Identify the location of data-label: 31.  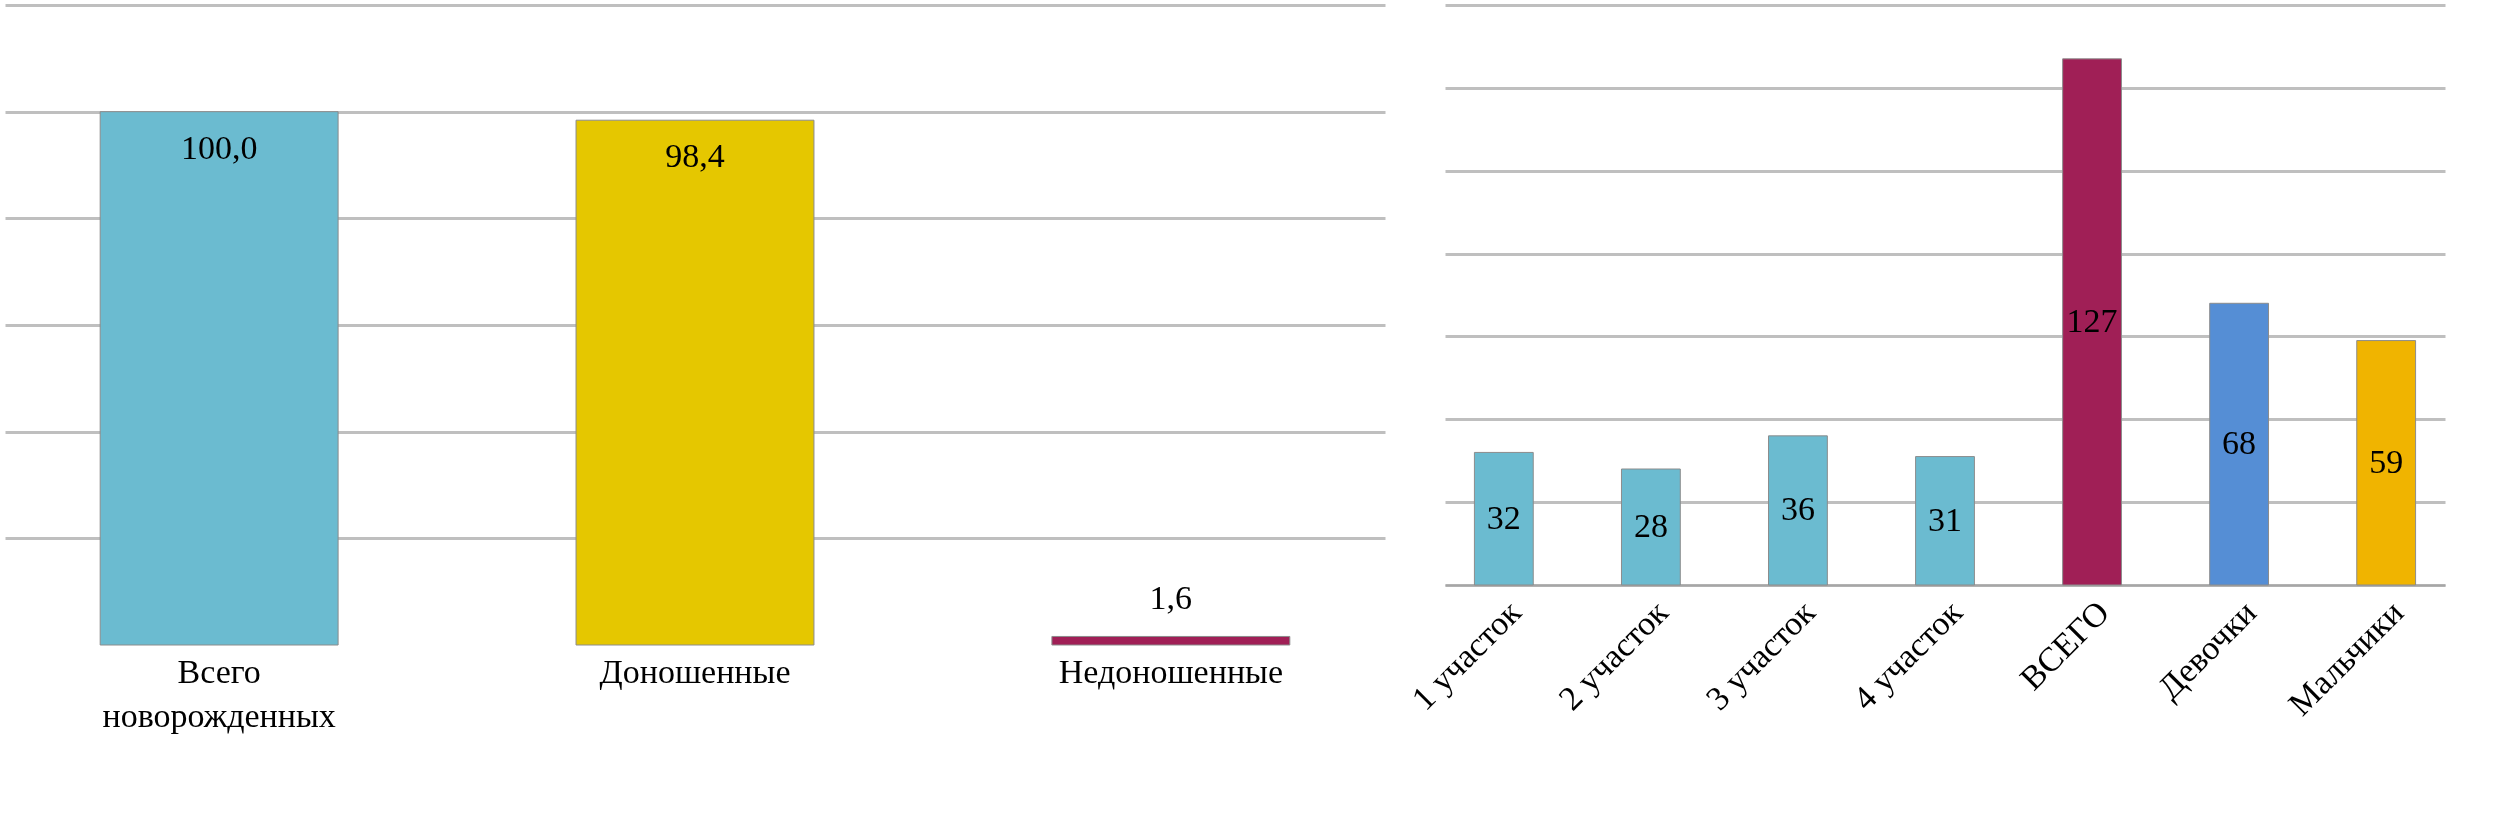
(1945, 519).